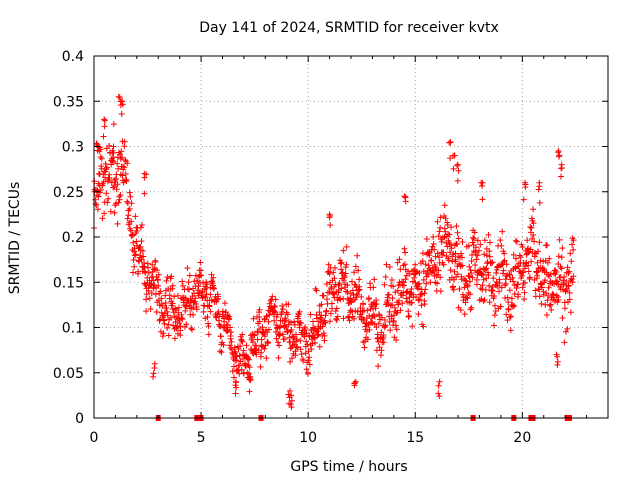 This screenshot has width=640, height=480. What do you see at coordinates (522, 438) in the screenshot?
I see `x-tick-label: 20` at bounding box center [522, 438].